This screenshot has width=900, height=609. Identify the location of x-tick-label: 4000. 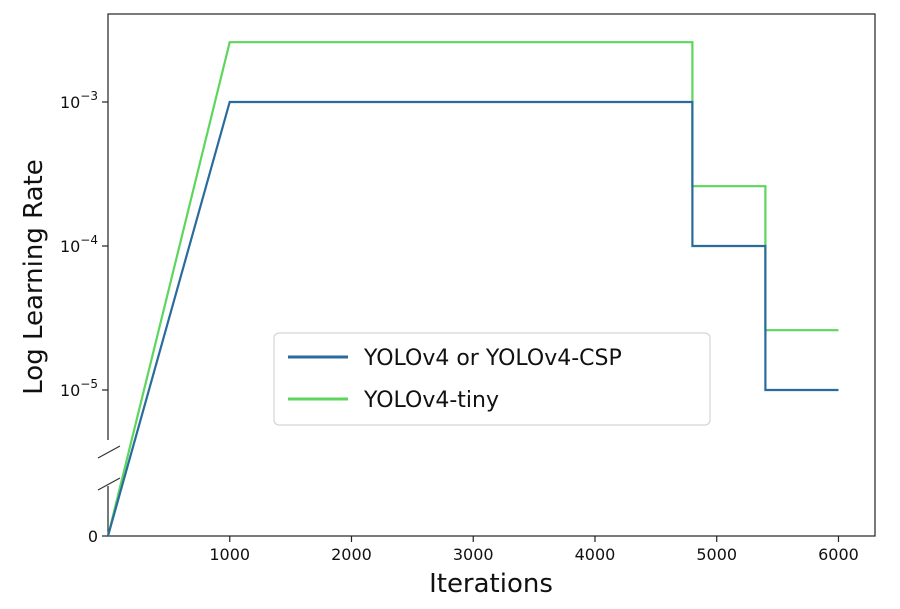
(595, 554).